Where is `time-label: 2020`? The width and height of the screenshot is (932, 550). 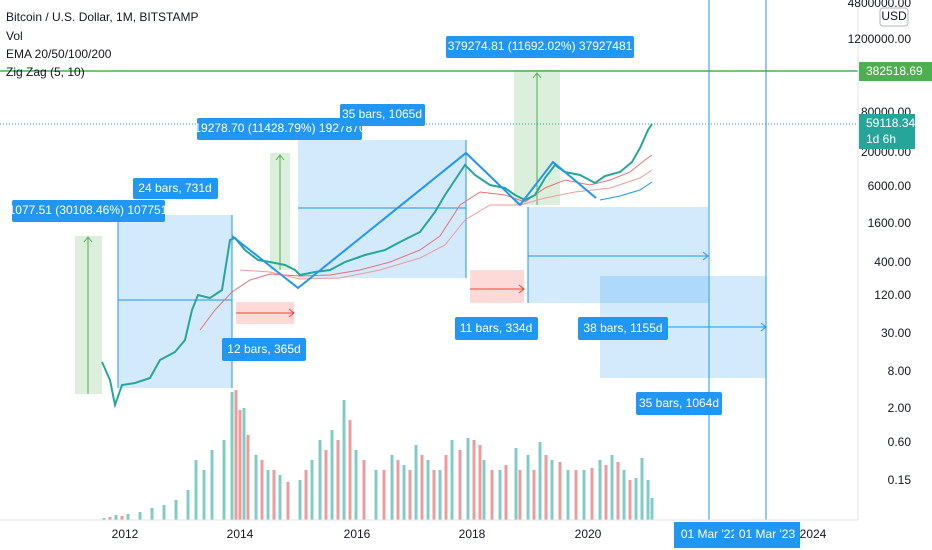
time-label: 2020 is located at coordinates (588, 534).